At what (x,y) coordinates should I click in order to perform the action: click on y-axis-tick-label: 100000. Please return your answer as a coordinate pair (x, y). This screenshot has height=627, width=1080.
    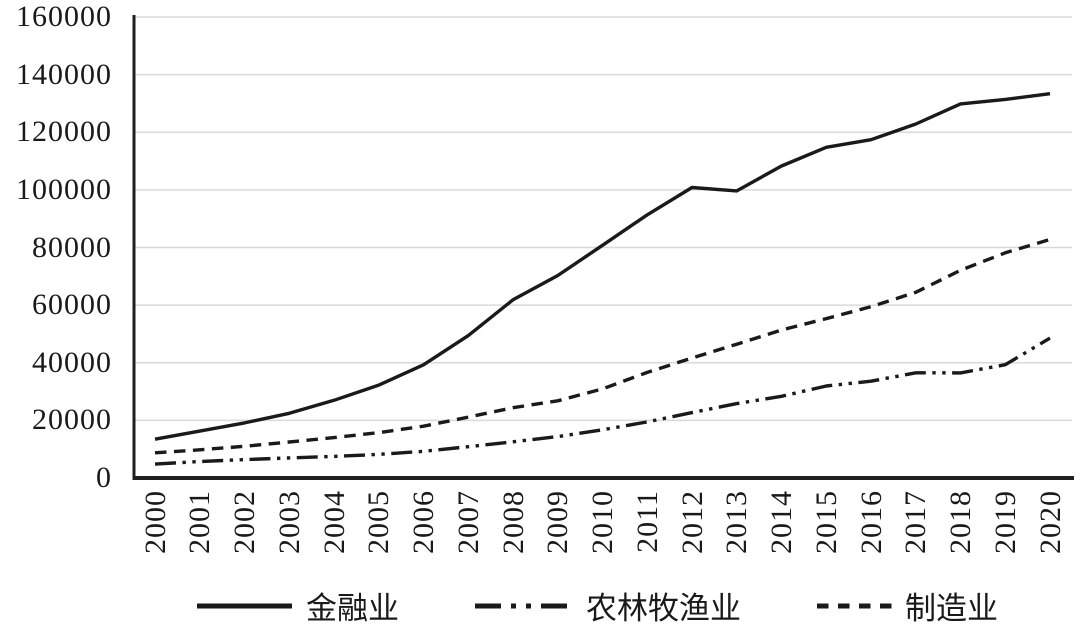
    Looking at the image, I should click on (64, 189).